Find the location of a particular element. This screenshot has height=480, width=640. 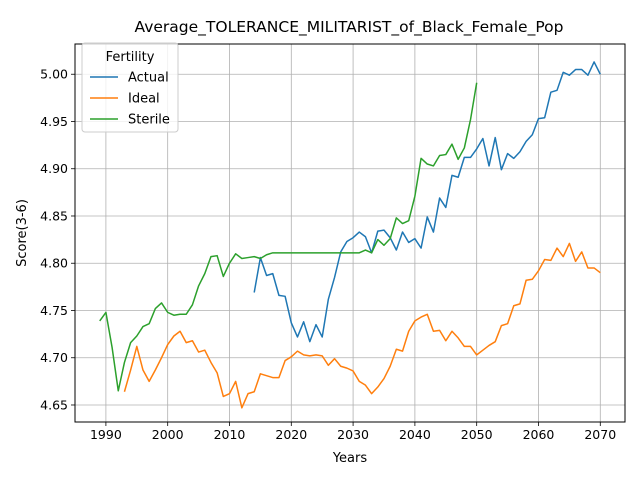

x-tick-label: 2010 is located at coordinates (230, 434).